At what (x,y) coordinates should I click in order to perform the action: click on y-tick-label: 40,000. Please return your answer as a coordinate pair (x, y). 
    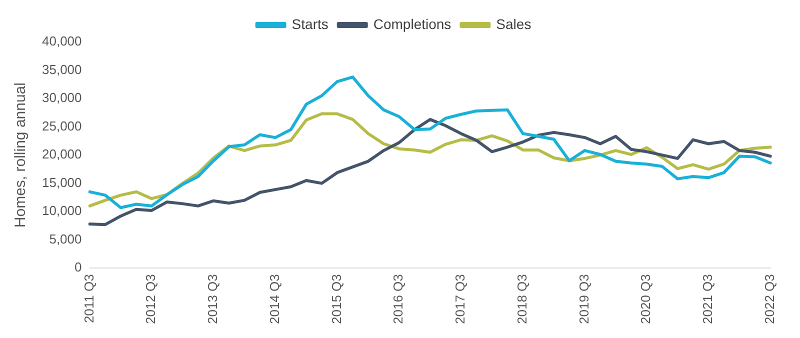
    Looking at the image, I should click on (62, 41).